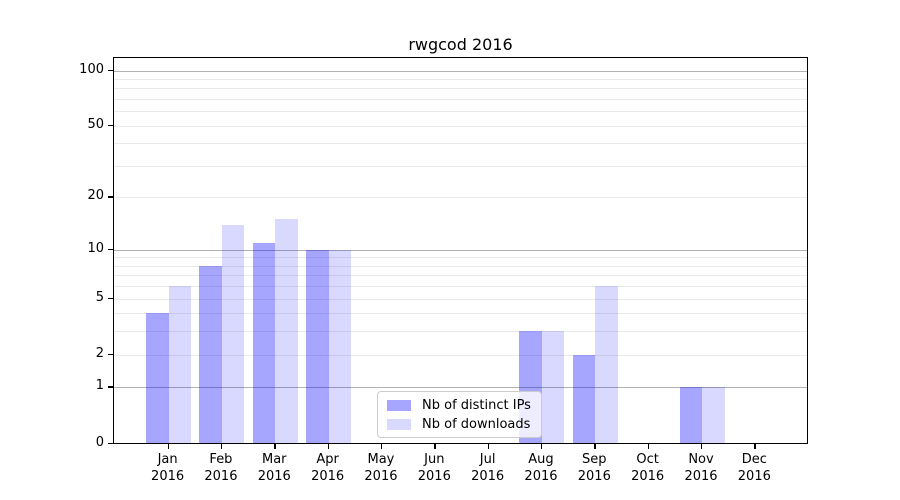 This screenshot has width=900, height=500. I want to click on y-tick-label-10: 10, so click(95, 248).